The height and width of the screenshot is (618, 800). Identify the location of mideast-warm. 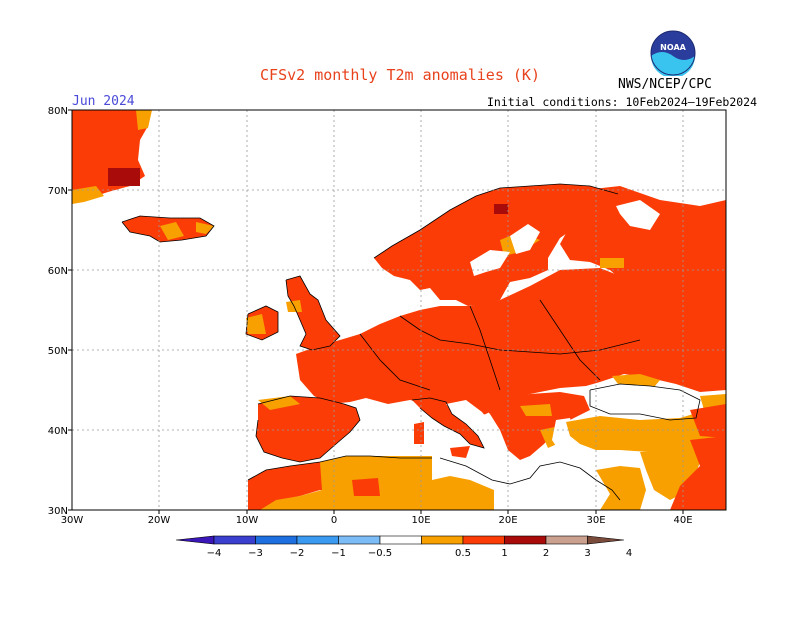
(698, 473).